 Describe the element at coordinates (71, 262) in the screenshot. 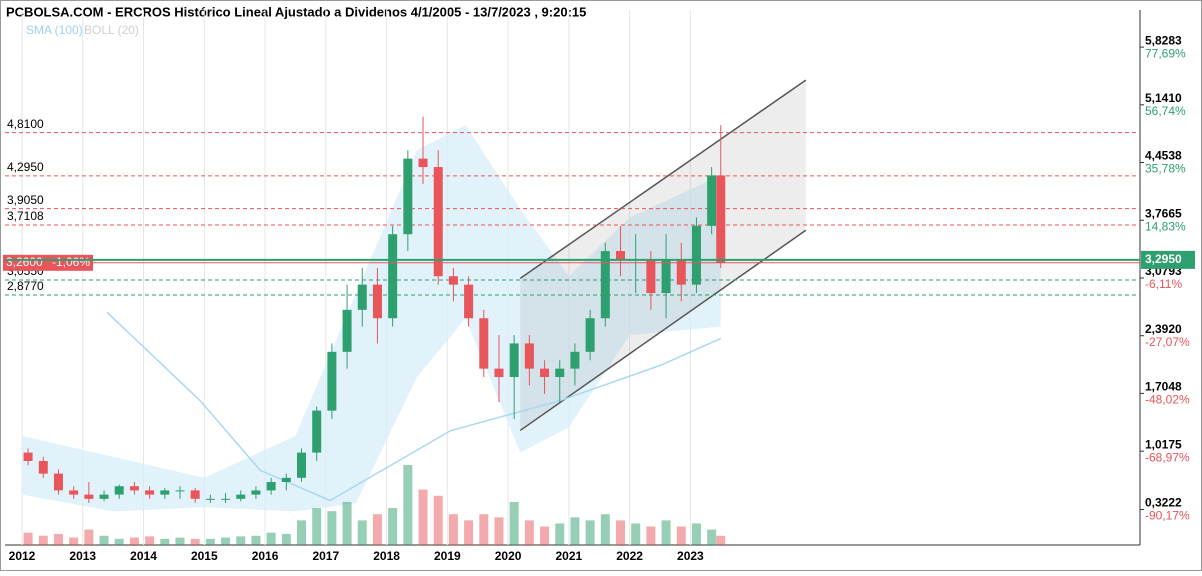

I see `last-price-change: -1,06%` at that location.